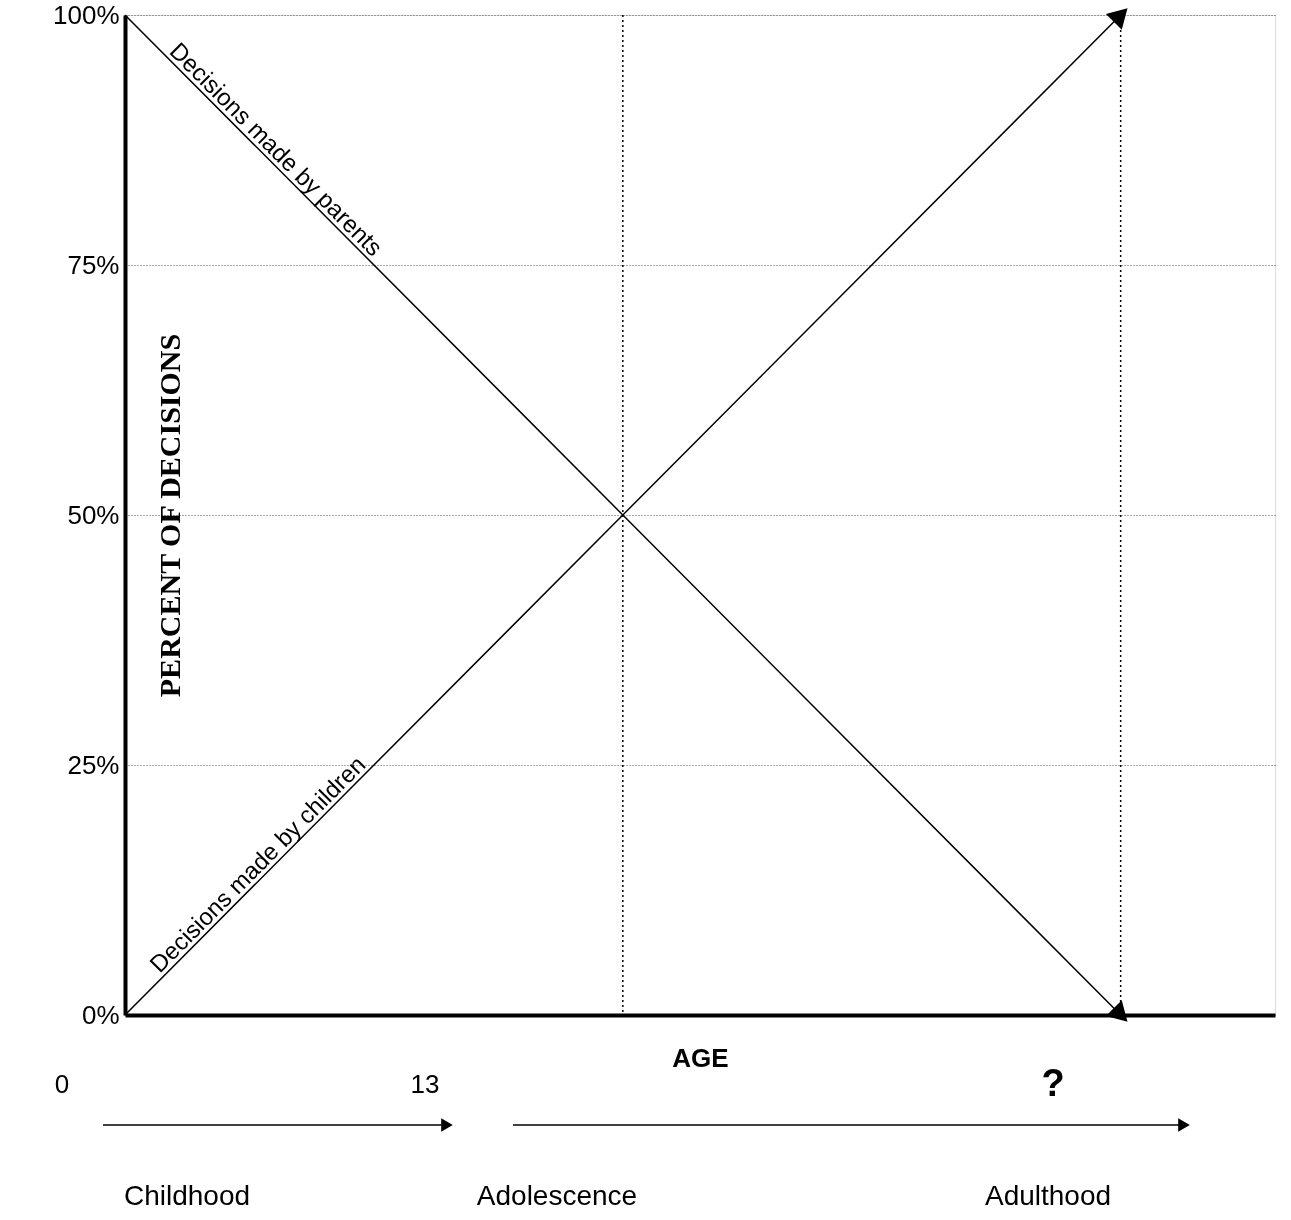 This screenshot has height=1220, width=1291. Describe the element at coordinates (86, 15) in the screenshot. I see `y-tick-label: 100%` at that location.